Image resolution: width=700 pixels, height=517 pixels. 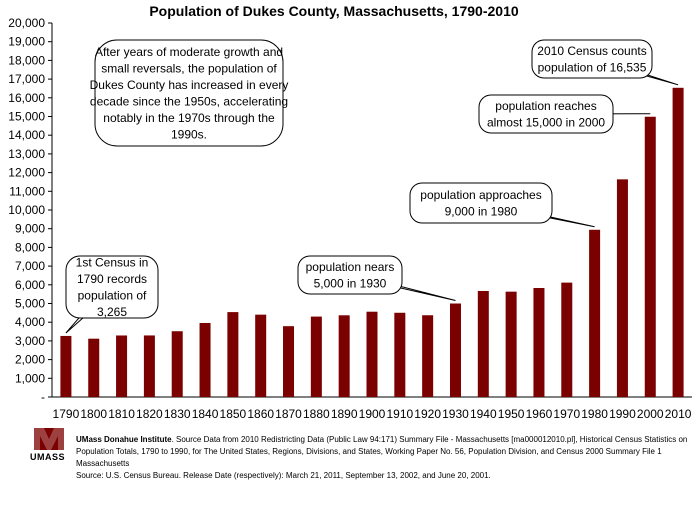 I want to click on y-tick-label: 17,000, so click(x=26, y=79).